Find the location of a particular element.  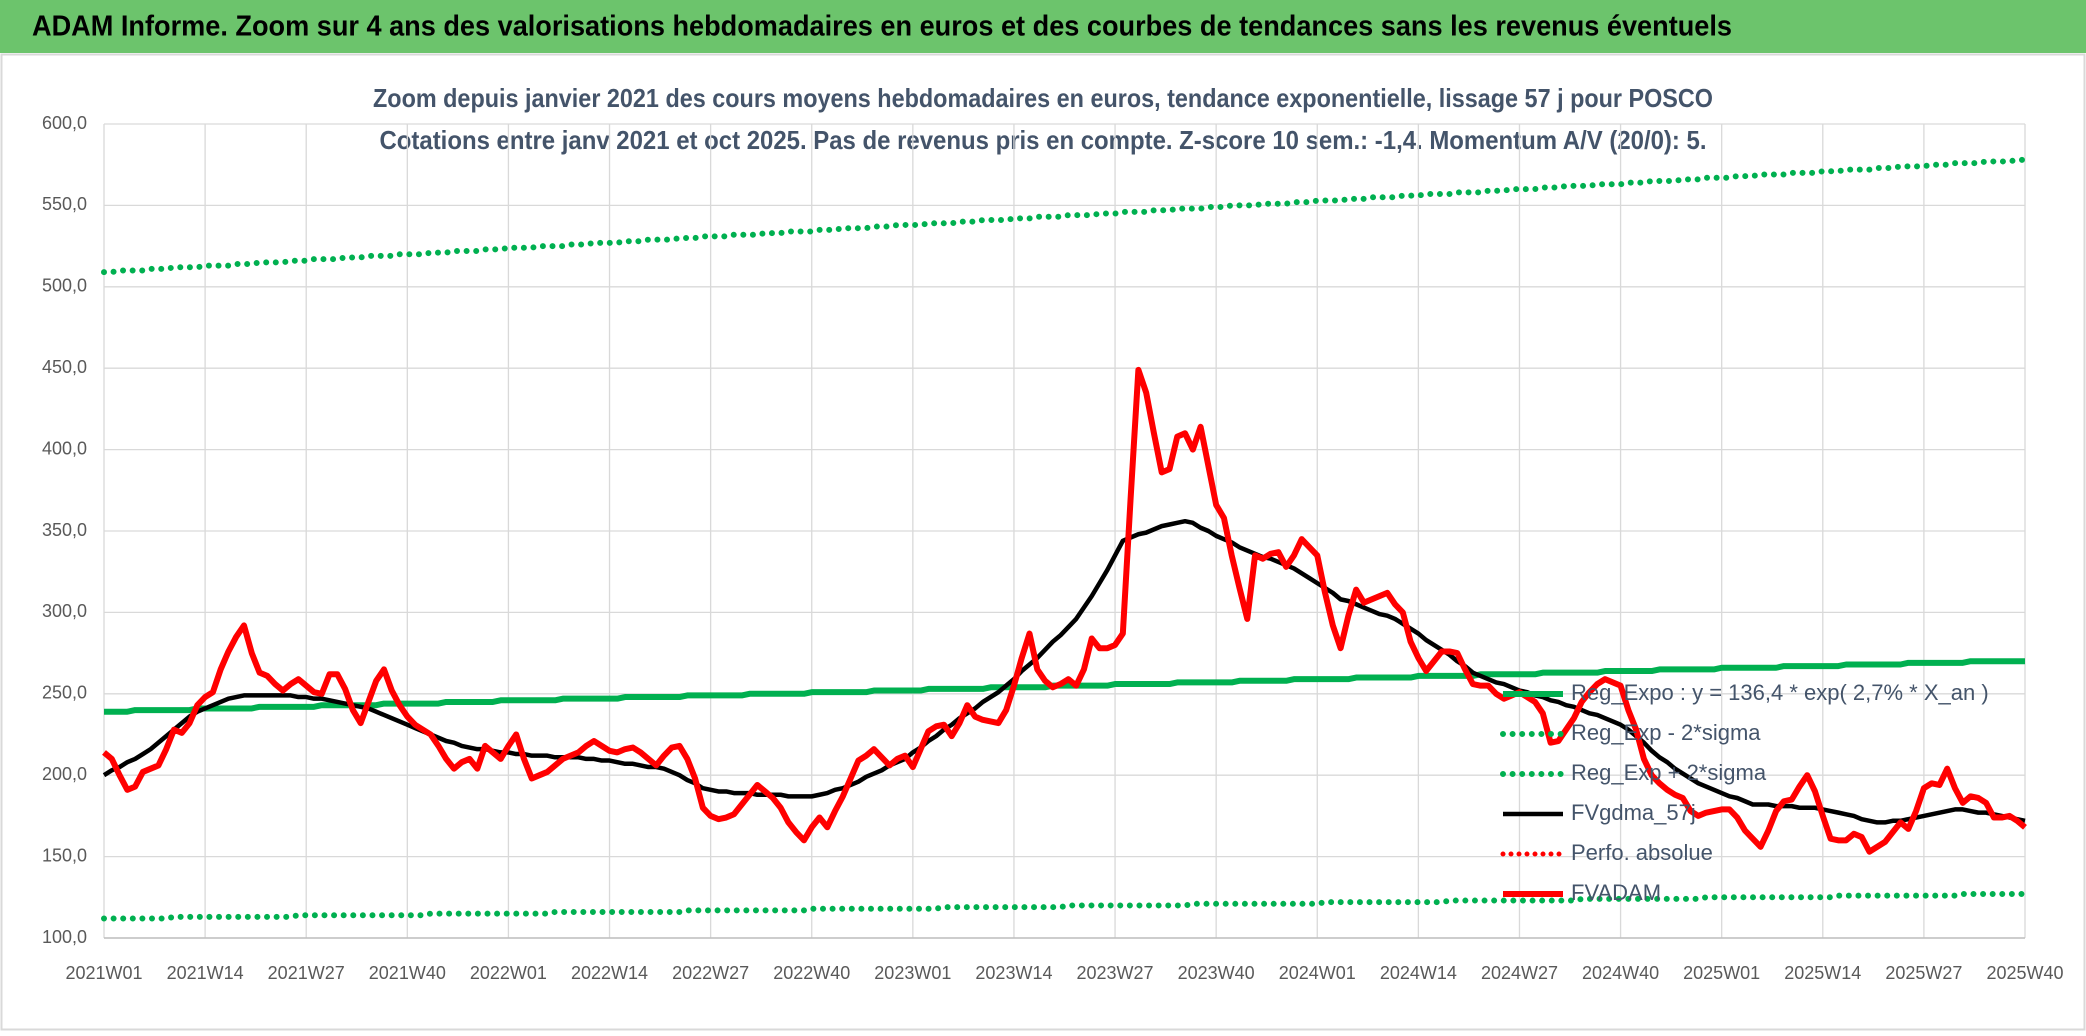

x-tick-label: 2024W14 is located at coordinates (1418, 973).